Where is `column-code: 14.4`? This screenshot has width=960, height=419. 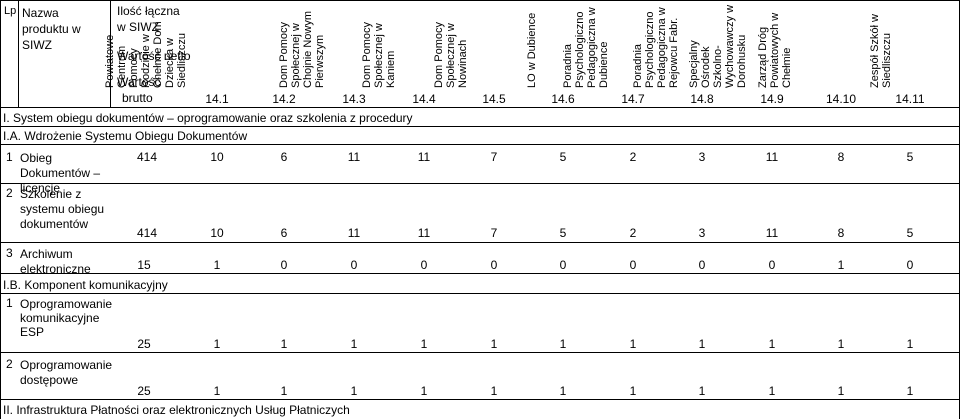 column-code: 14.4 is located at coordinates (424, 99).